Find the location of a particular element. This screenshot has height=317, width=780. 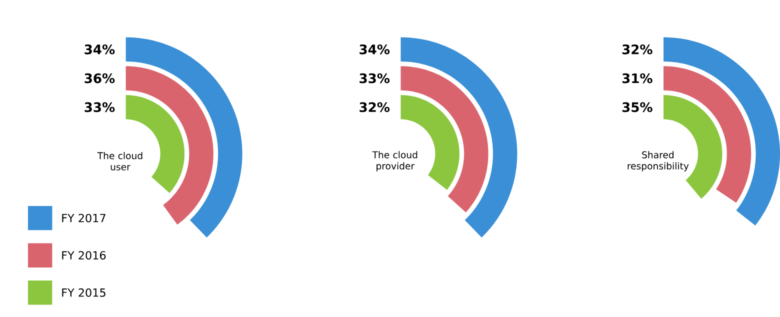

data-label: 35% is located at coordinates (637, 107).